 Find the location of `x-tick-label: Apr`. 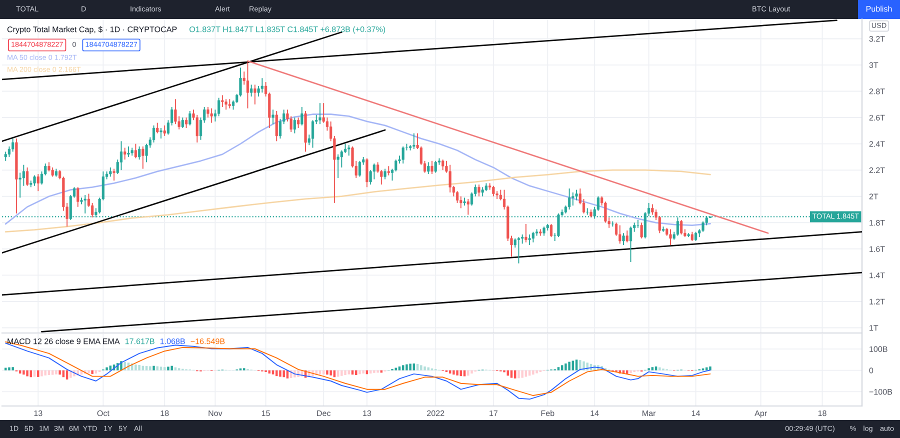

x-tick-label: Apr is located at coordinates (760, 414).